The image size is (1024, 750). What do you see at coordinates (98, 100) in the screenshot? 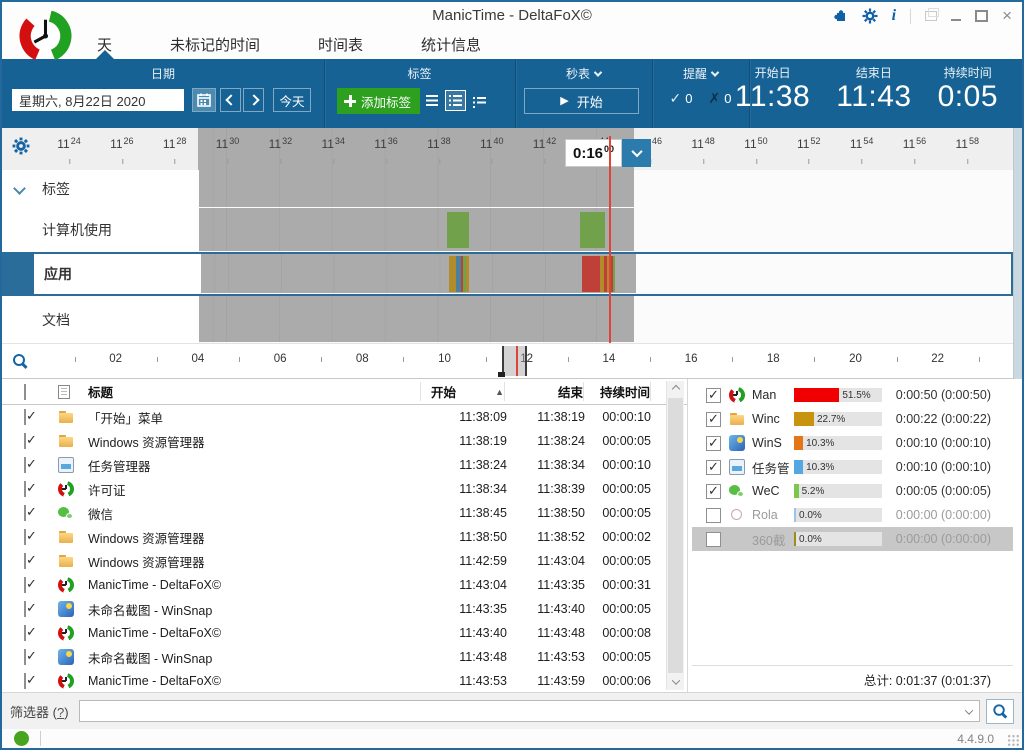
I see `date-input` at bounding box center [98, 100].